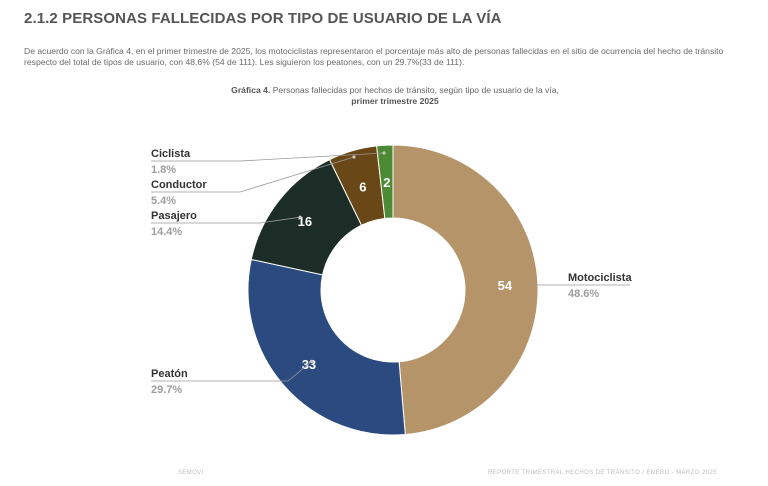 This screenshot has width=768, height=486. Describe the element at coordinates (600, 278) in the screenshot. I see `legend-label-motociclista: Motociclista` at that location.